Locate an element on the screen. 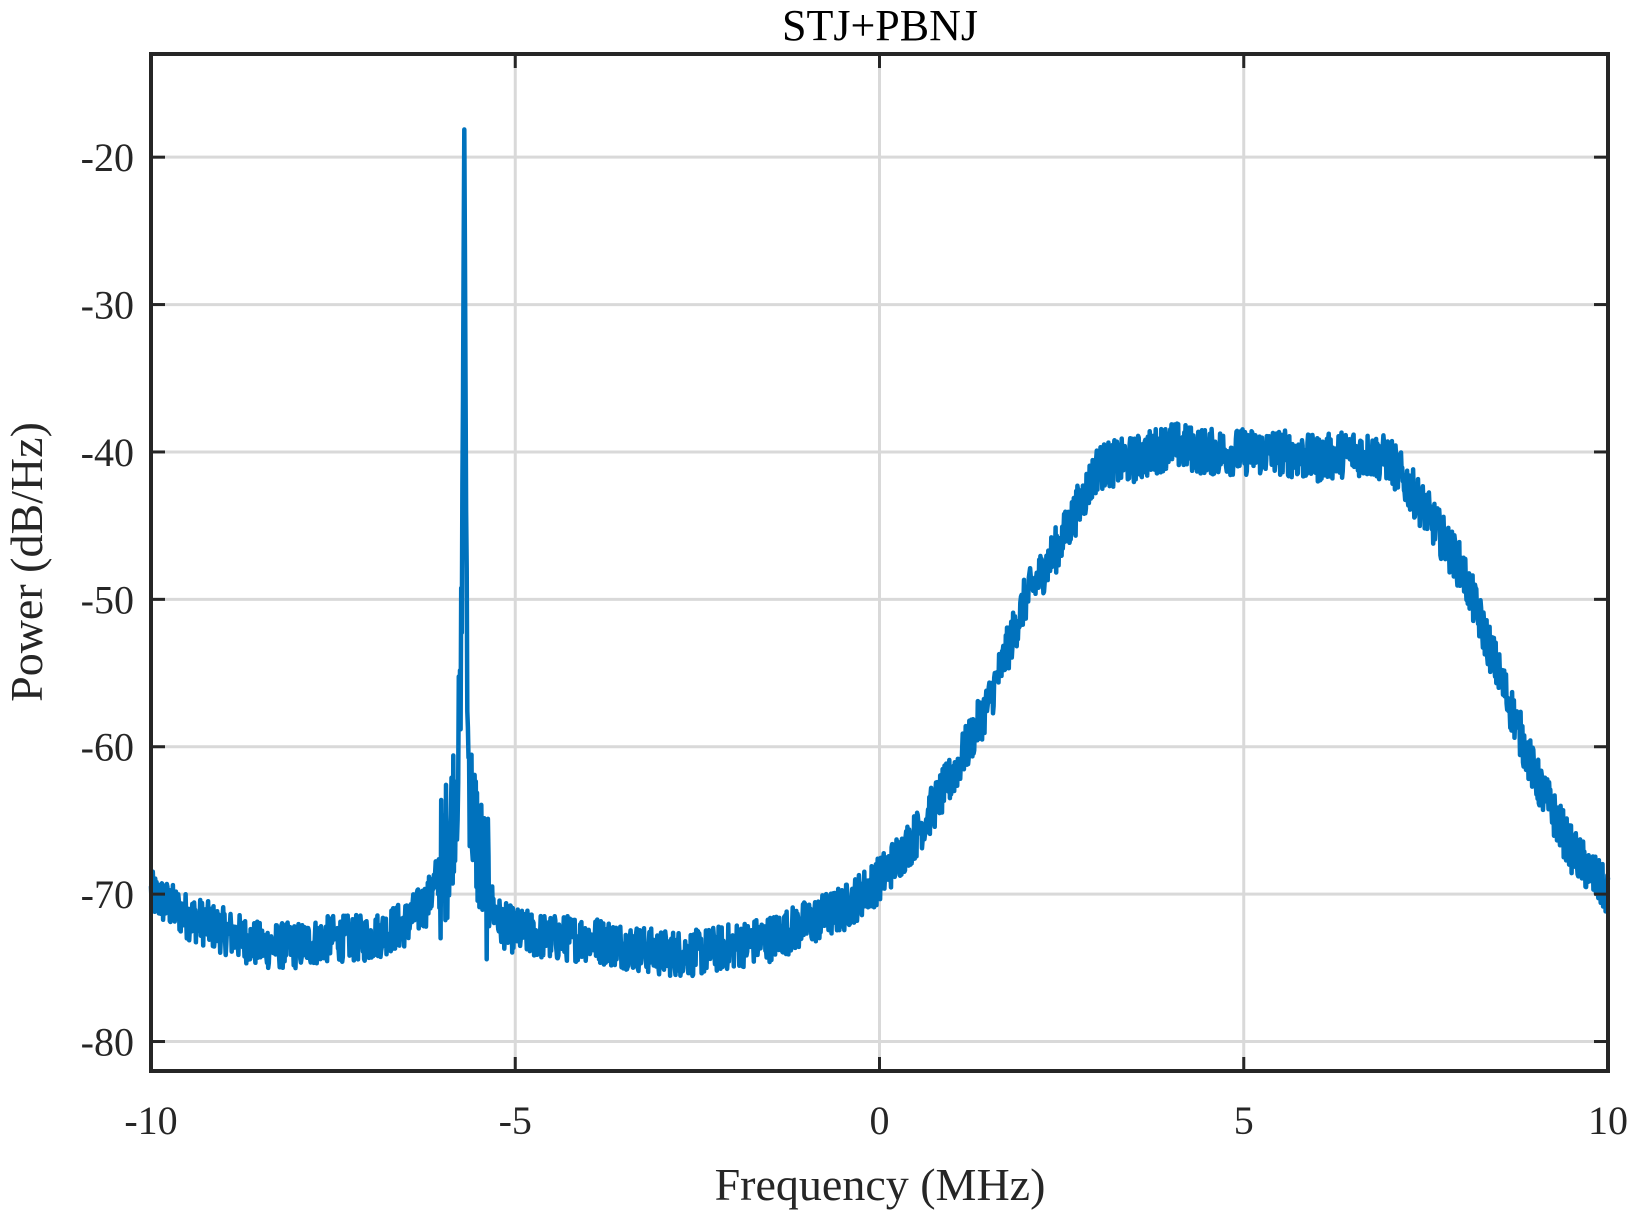  x-tick-label: 0 is located at coordinates (880, 1120).